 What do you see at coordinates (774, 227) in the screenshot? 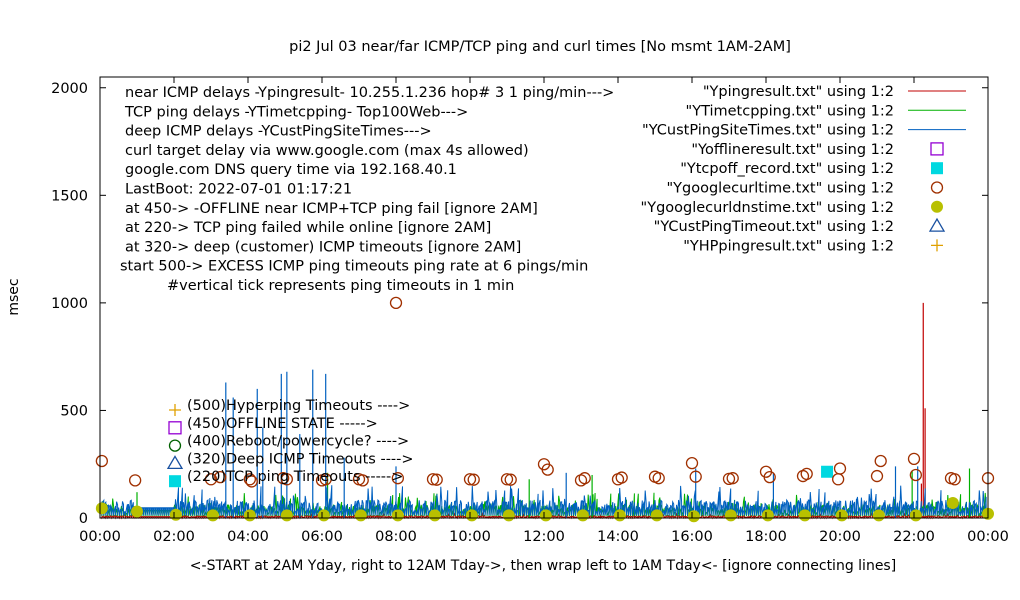
I see `legend-label: "YCustPingTimeout.txt" using 1:2` at bounding box center [774, 227].